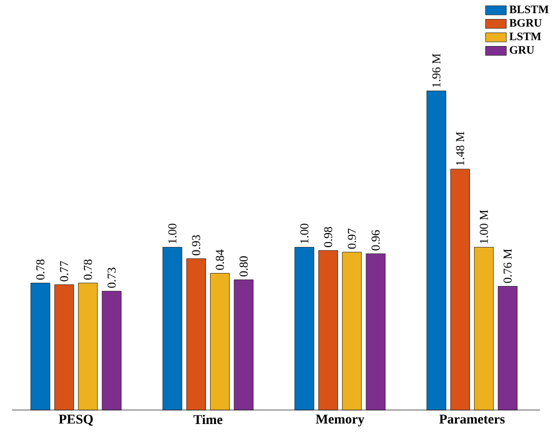 This screenshot has width=559, height=438. Describe the element at coordinates (522, 50) in the screenshot. I see `legend-label: GRU` at that location.